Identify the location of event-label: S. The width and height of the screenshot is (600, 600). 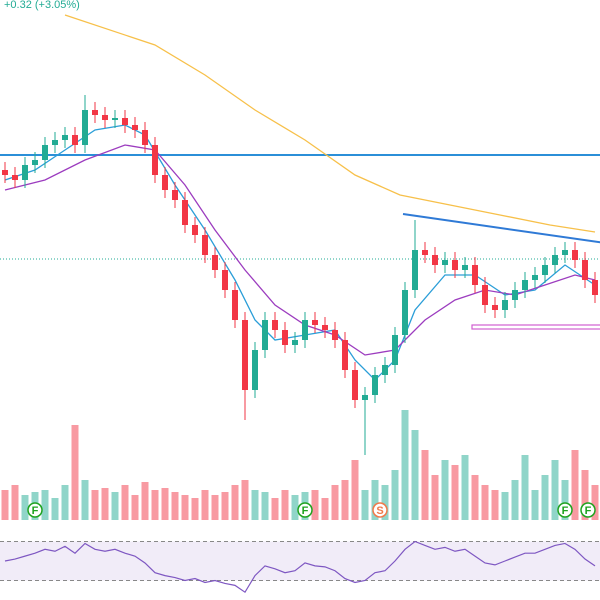
(379, 511).